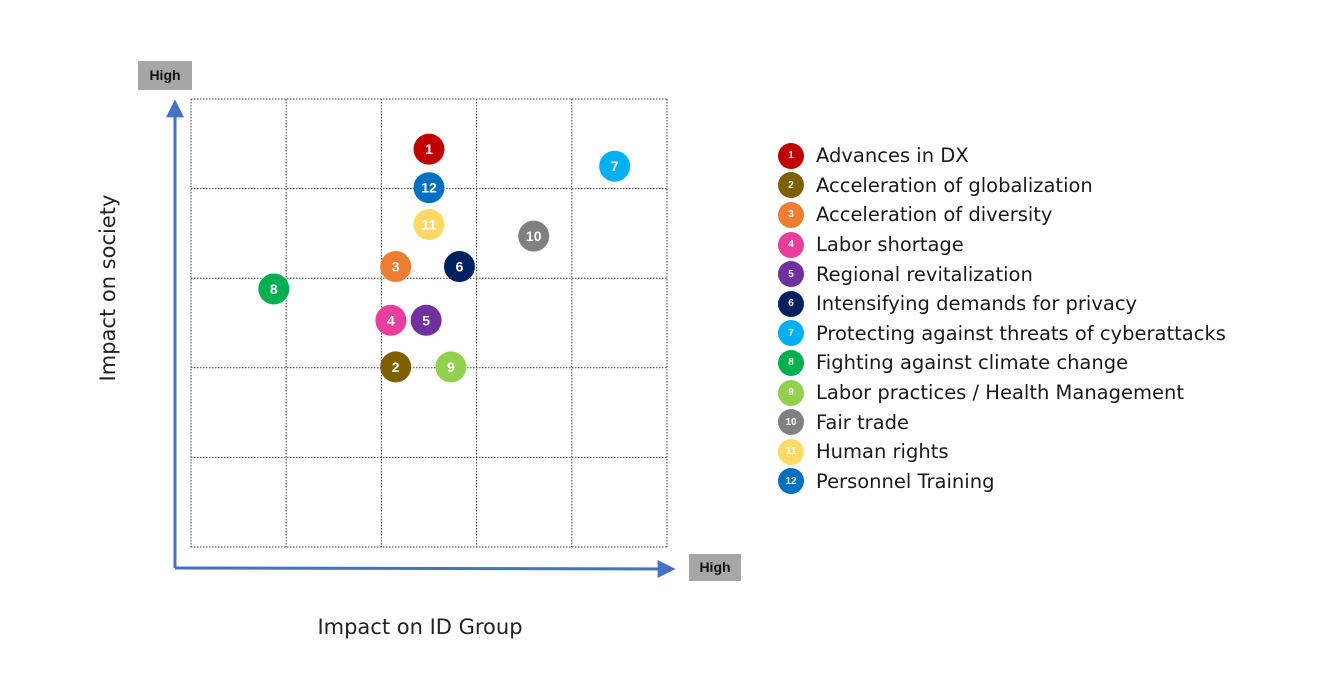 The image size is (1340, 680). Describe the element at coordinates (791, 422) in the screenshot. I see `legend-badge: 10` at that location.